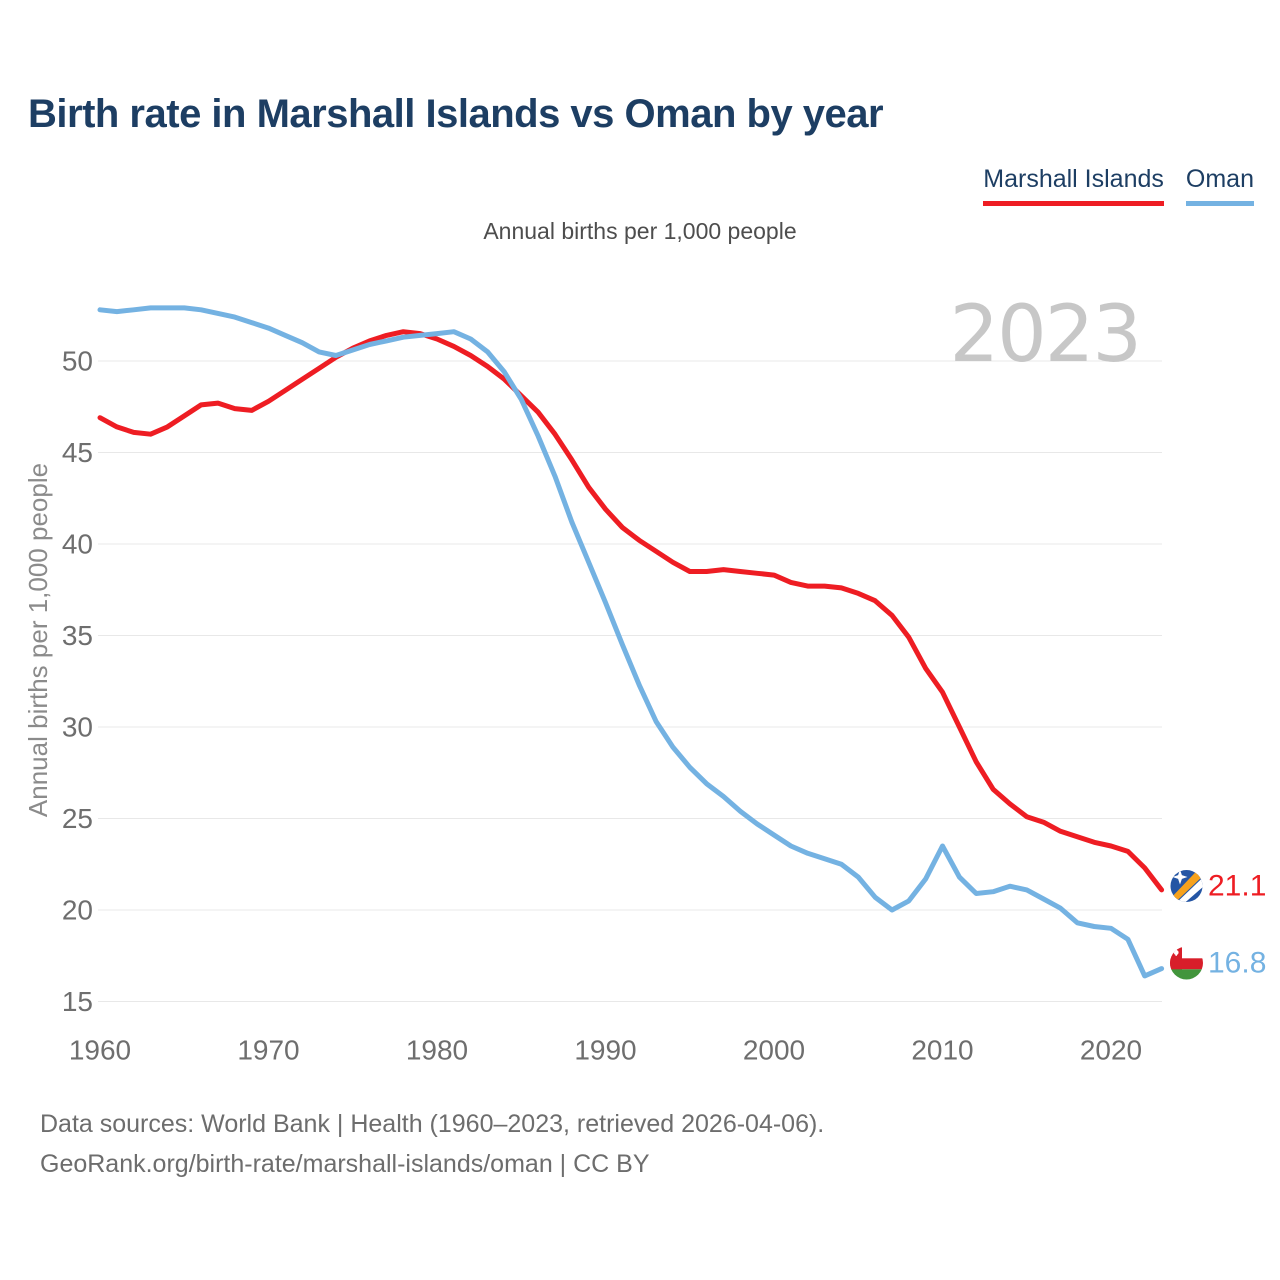 This screenshot has height=1280, width=1280. What do you see at coordinates (437, 1050) in the screenshot?
I see `x-tick: 1980` at bounding box center [437, 1050].